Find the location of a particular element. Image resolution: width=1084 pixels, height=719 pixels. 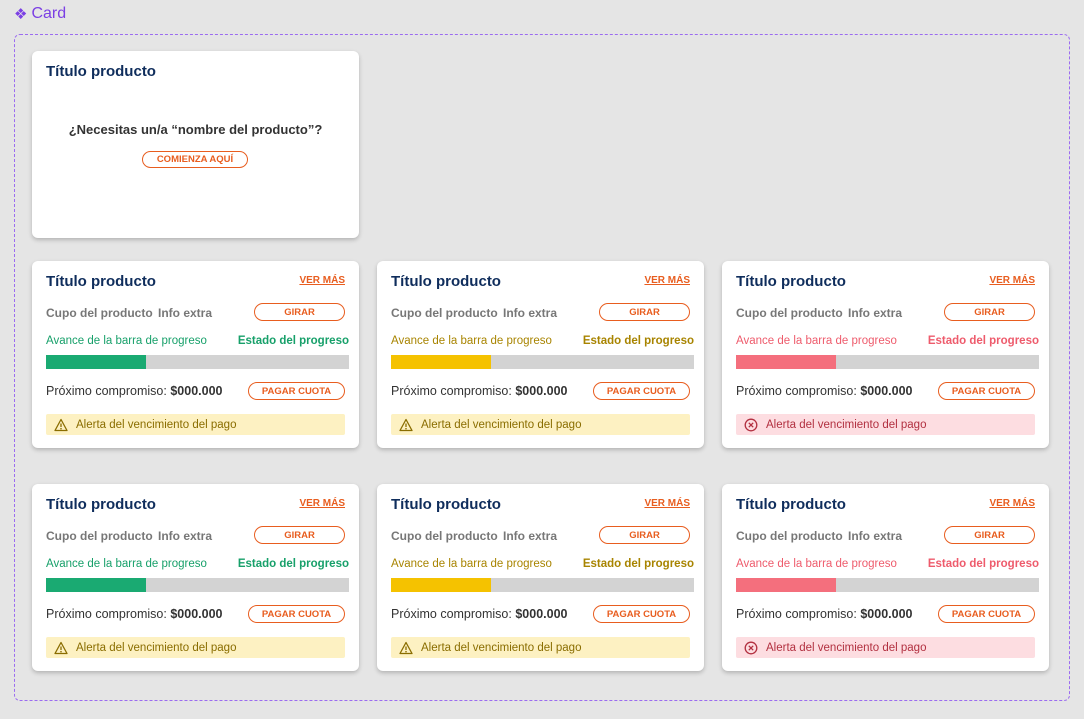

component-diamond-icon: ❖ is located at coordinates (21, 14).